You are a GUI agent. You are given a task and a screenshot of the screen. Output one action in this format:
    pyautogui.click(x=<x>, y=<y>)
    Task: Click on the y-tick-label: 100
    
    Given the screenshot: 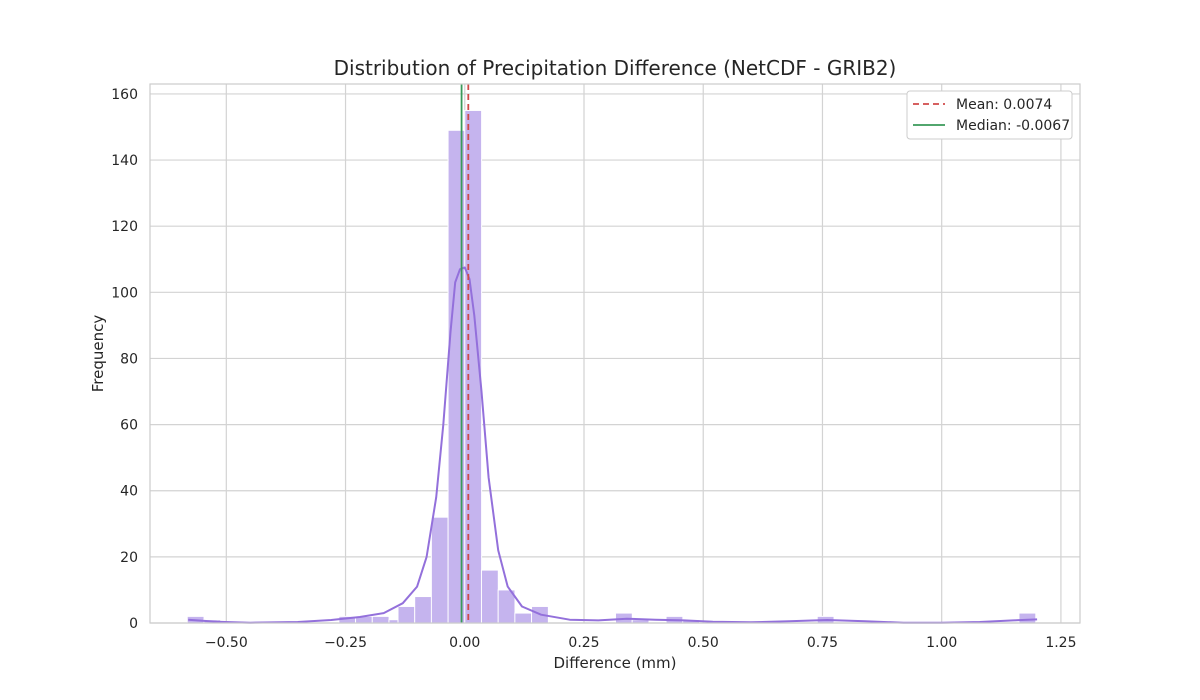 What is the action you would take?
    pyautogui.click(x=124, y=293)
    